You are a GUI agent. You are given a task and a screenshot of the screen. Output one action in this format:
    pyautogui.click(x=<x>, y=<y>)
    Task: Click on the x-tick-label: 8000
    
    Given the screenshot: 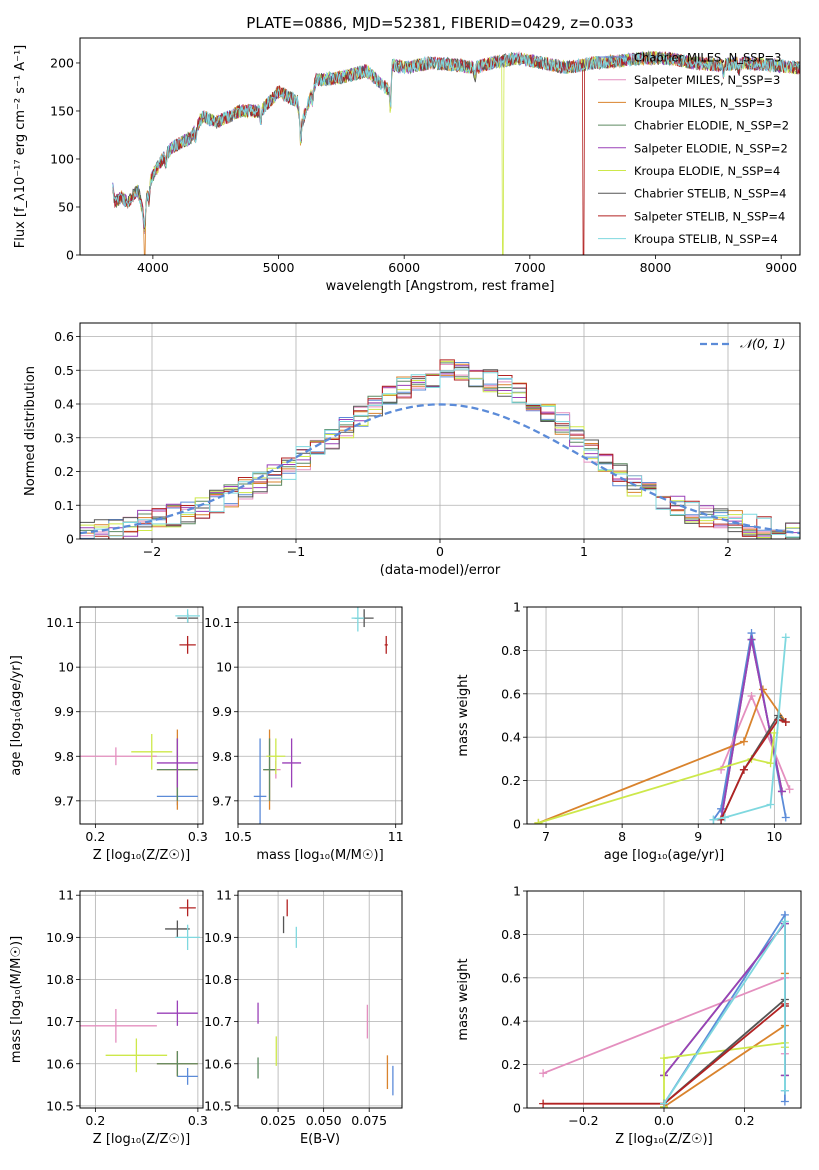 What is the action you would take?
    pyautogui.click(x=656, y=267)
    